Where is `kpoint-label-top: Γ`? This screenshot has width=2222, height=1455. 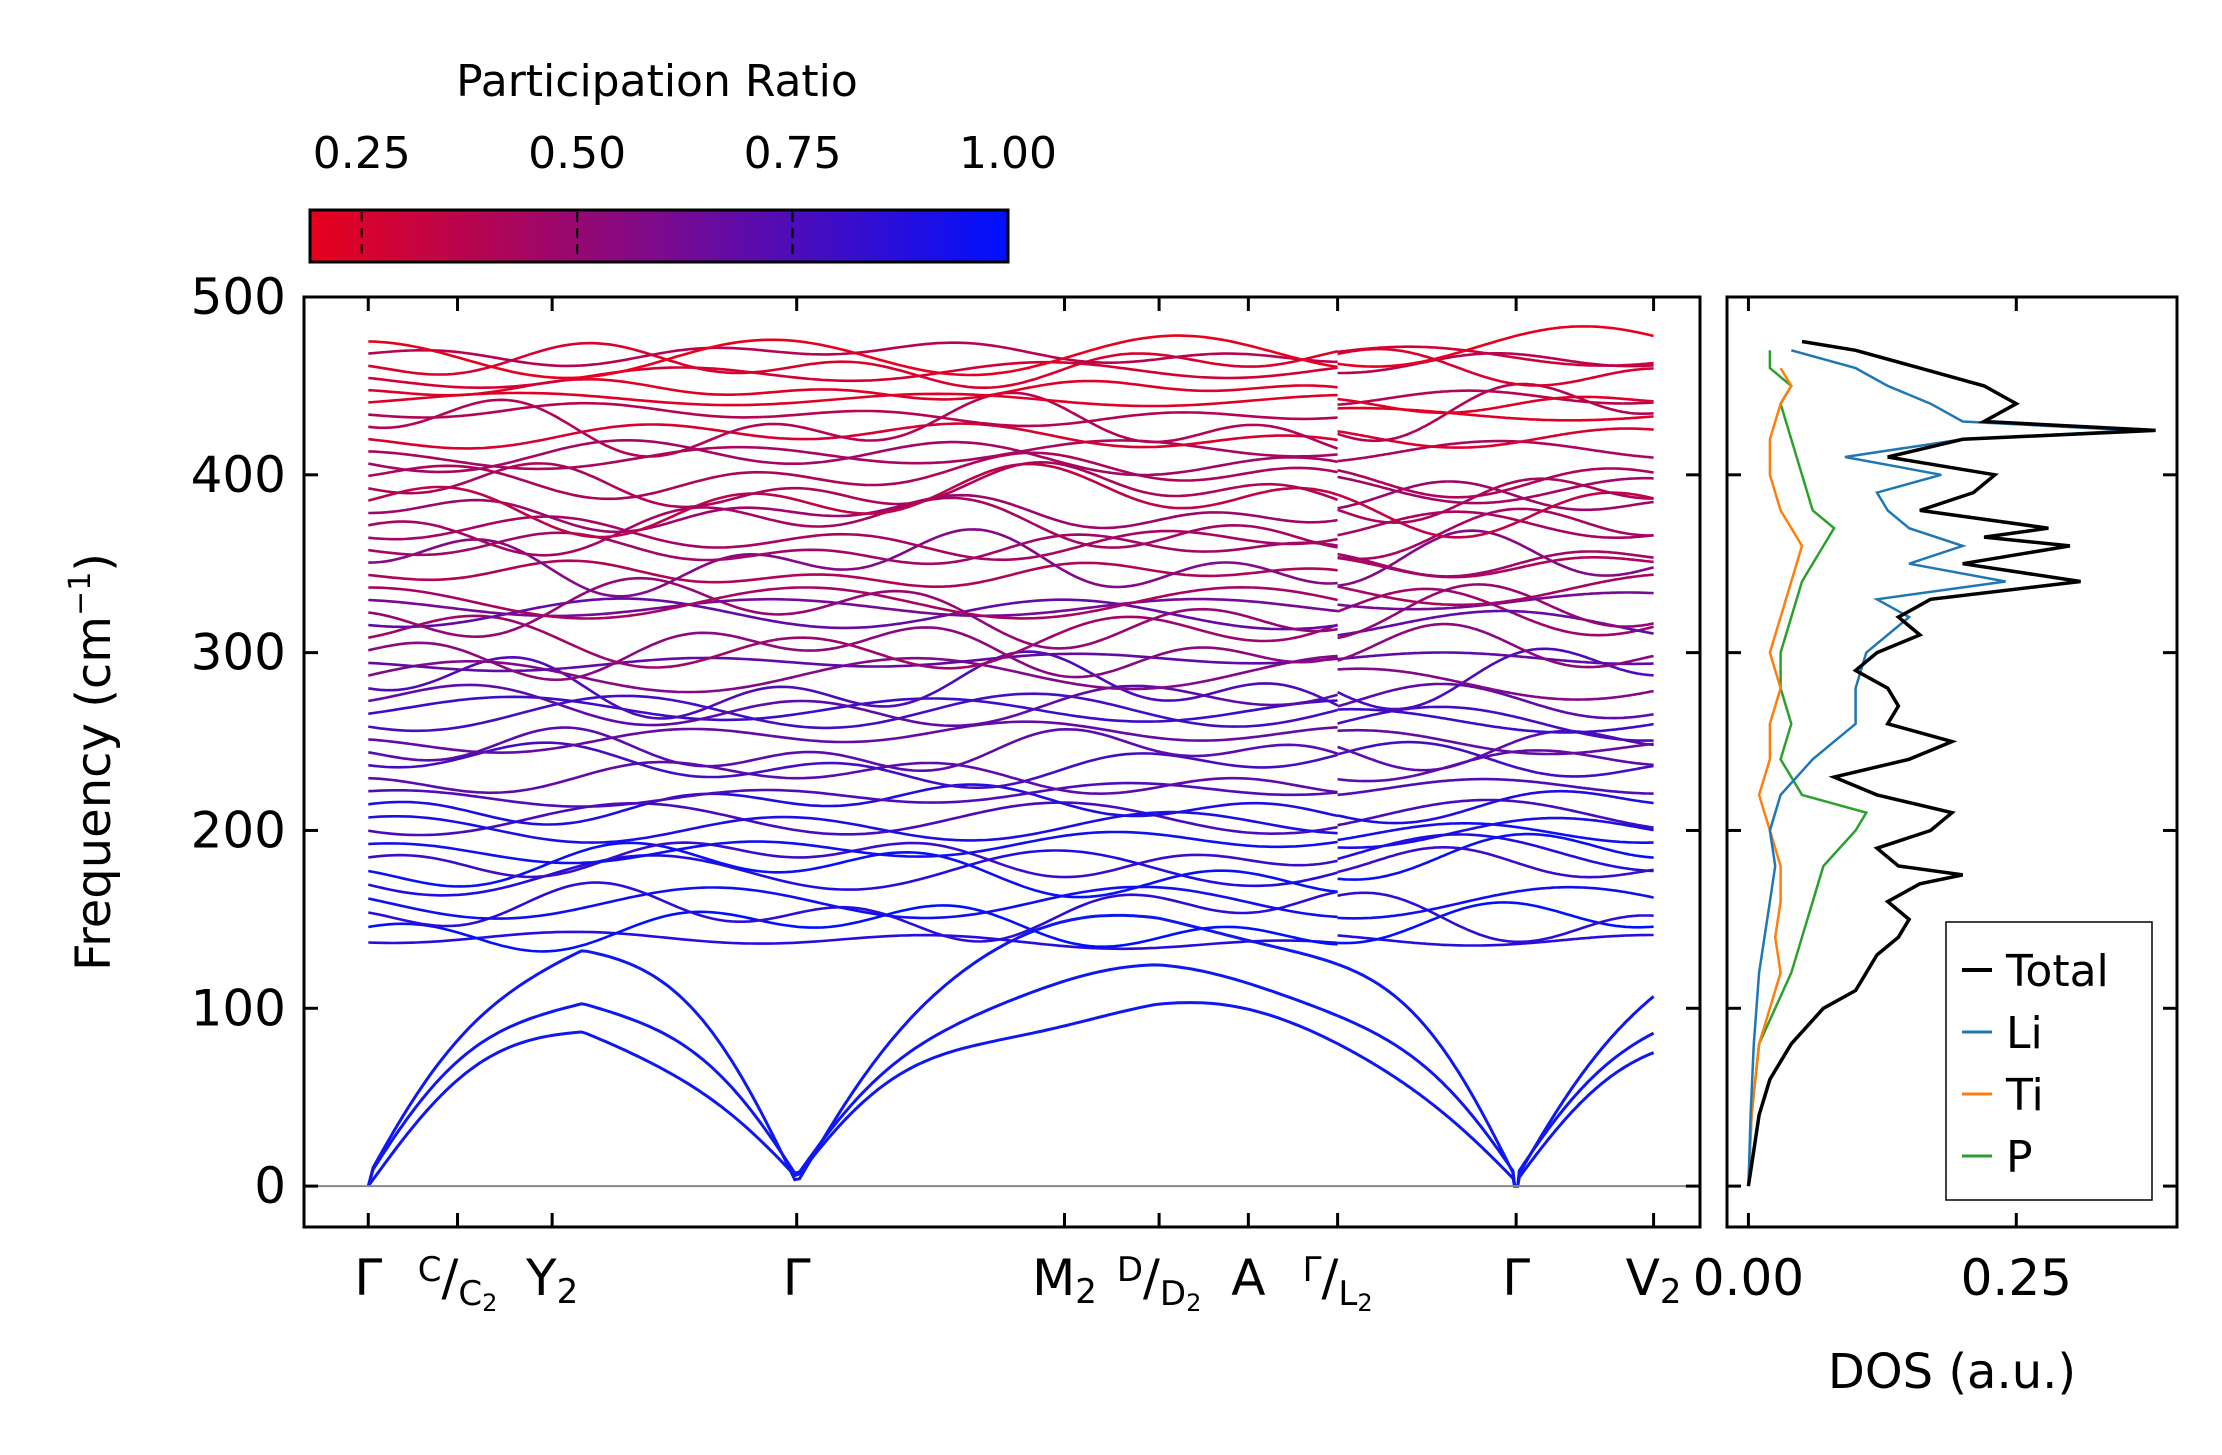 kpoint-label-top: Γ is located at coordinates (1312, 1270).